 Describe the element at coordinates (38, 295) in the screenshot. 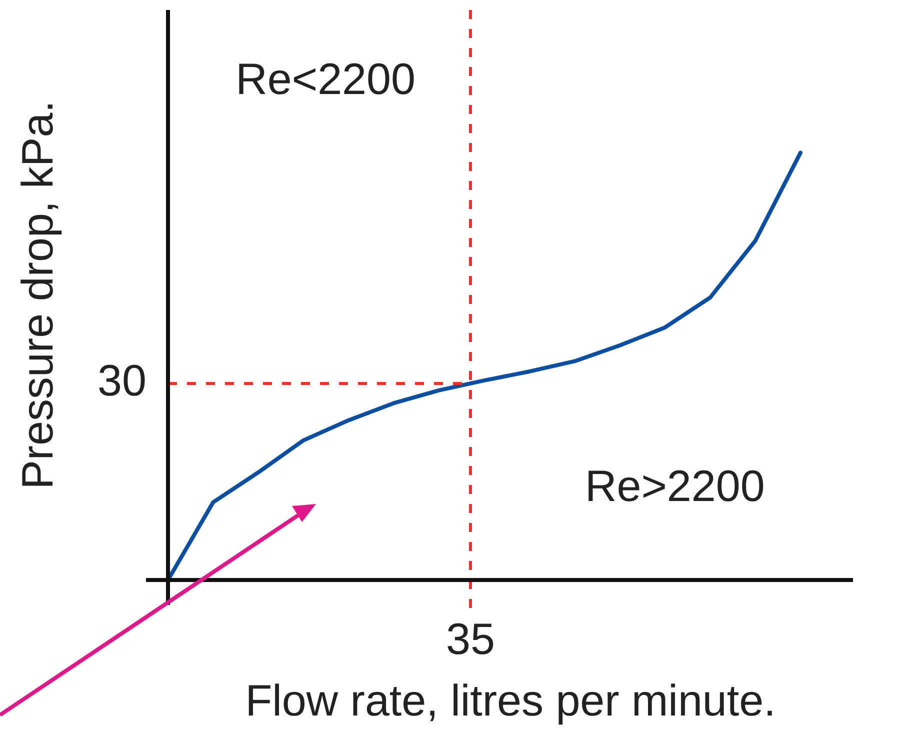

I see `y-axis-title: Pressure drop, kPa.` at that location.